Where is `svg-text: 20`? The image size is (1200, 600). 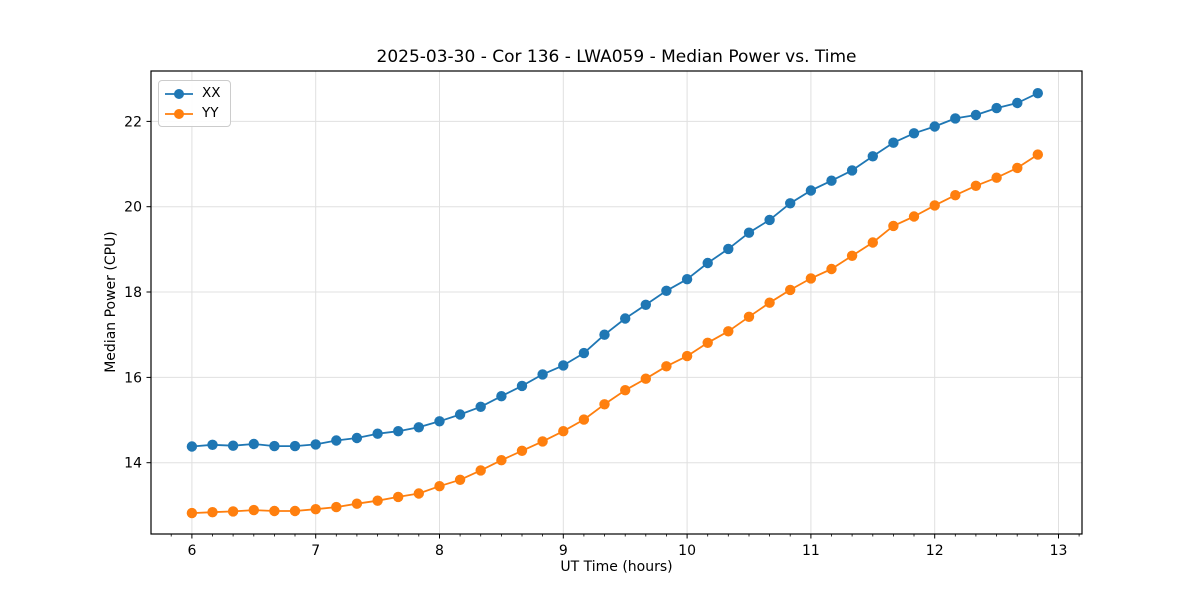 svg-text: 20 is located at coordinates (133, 208).